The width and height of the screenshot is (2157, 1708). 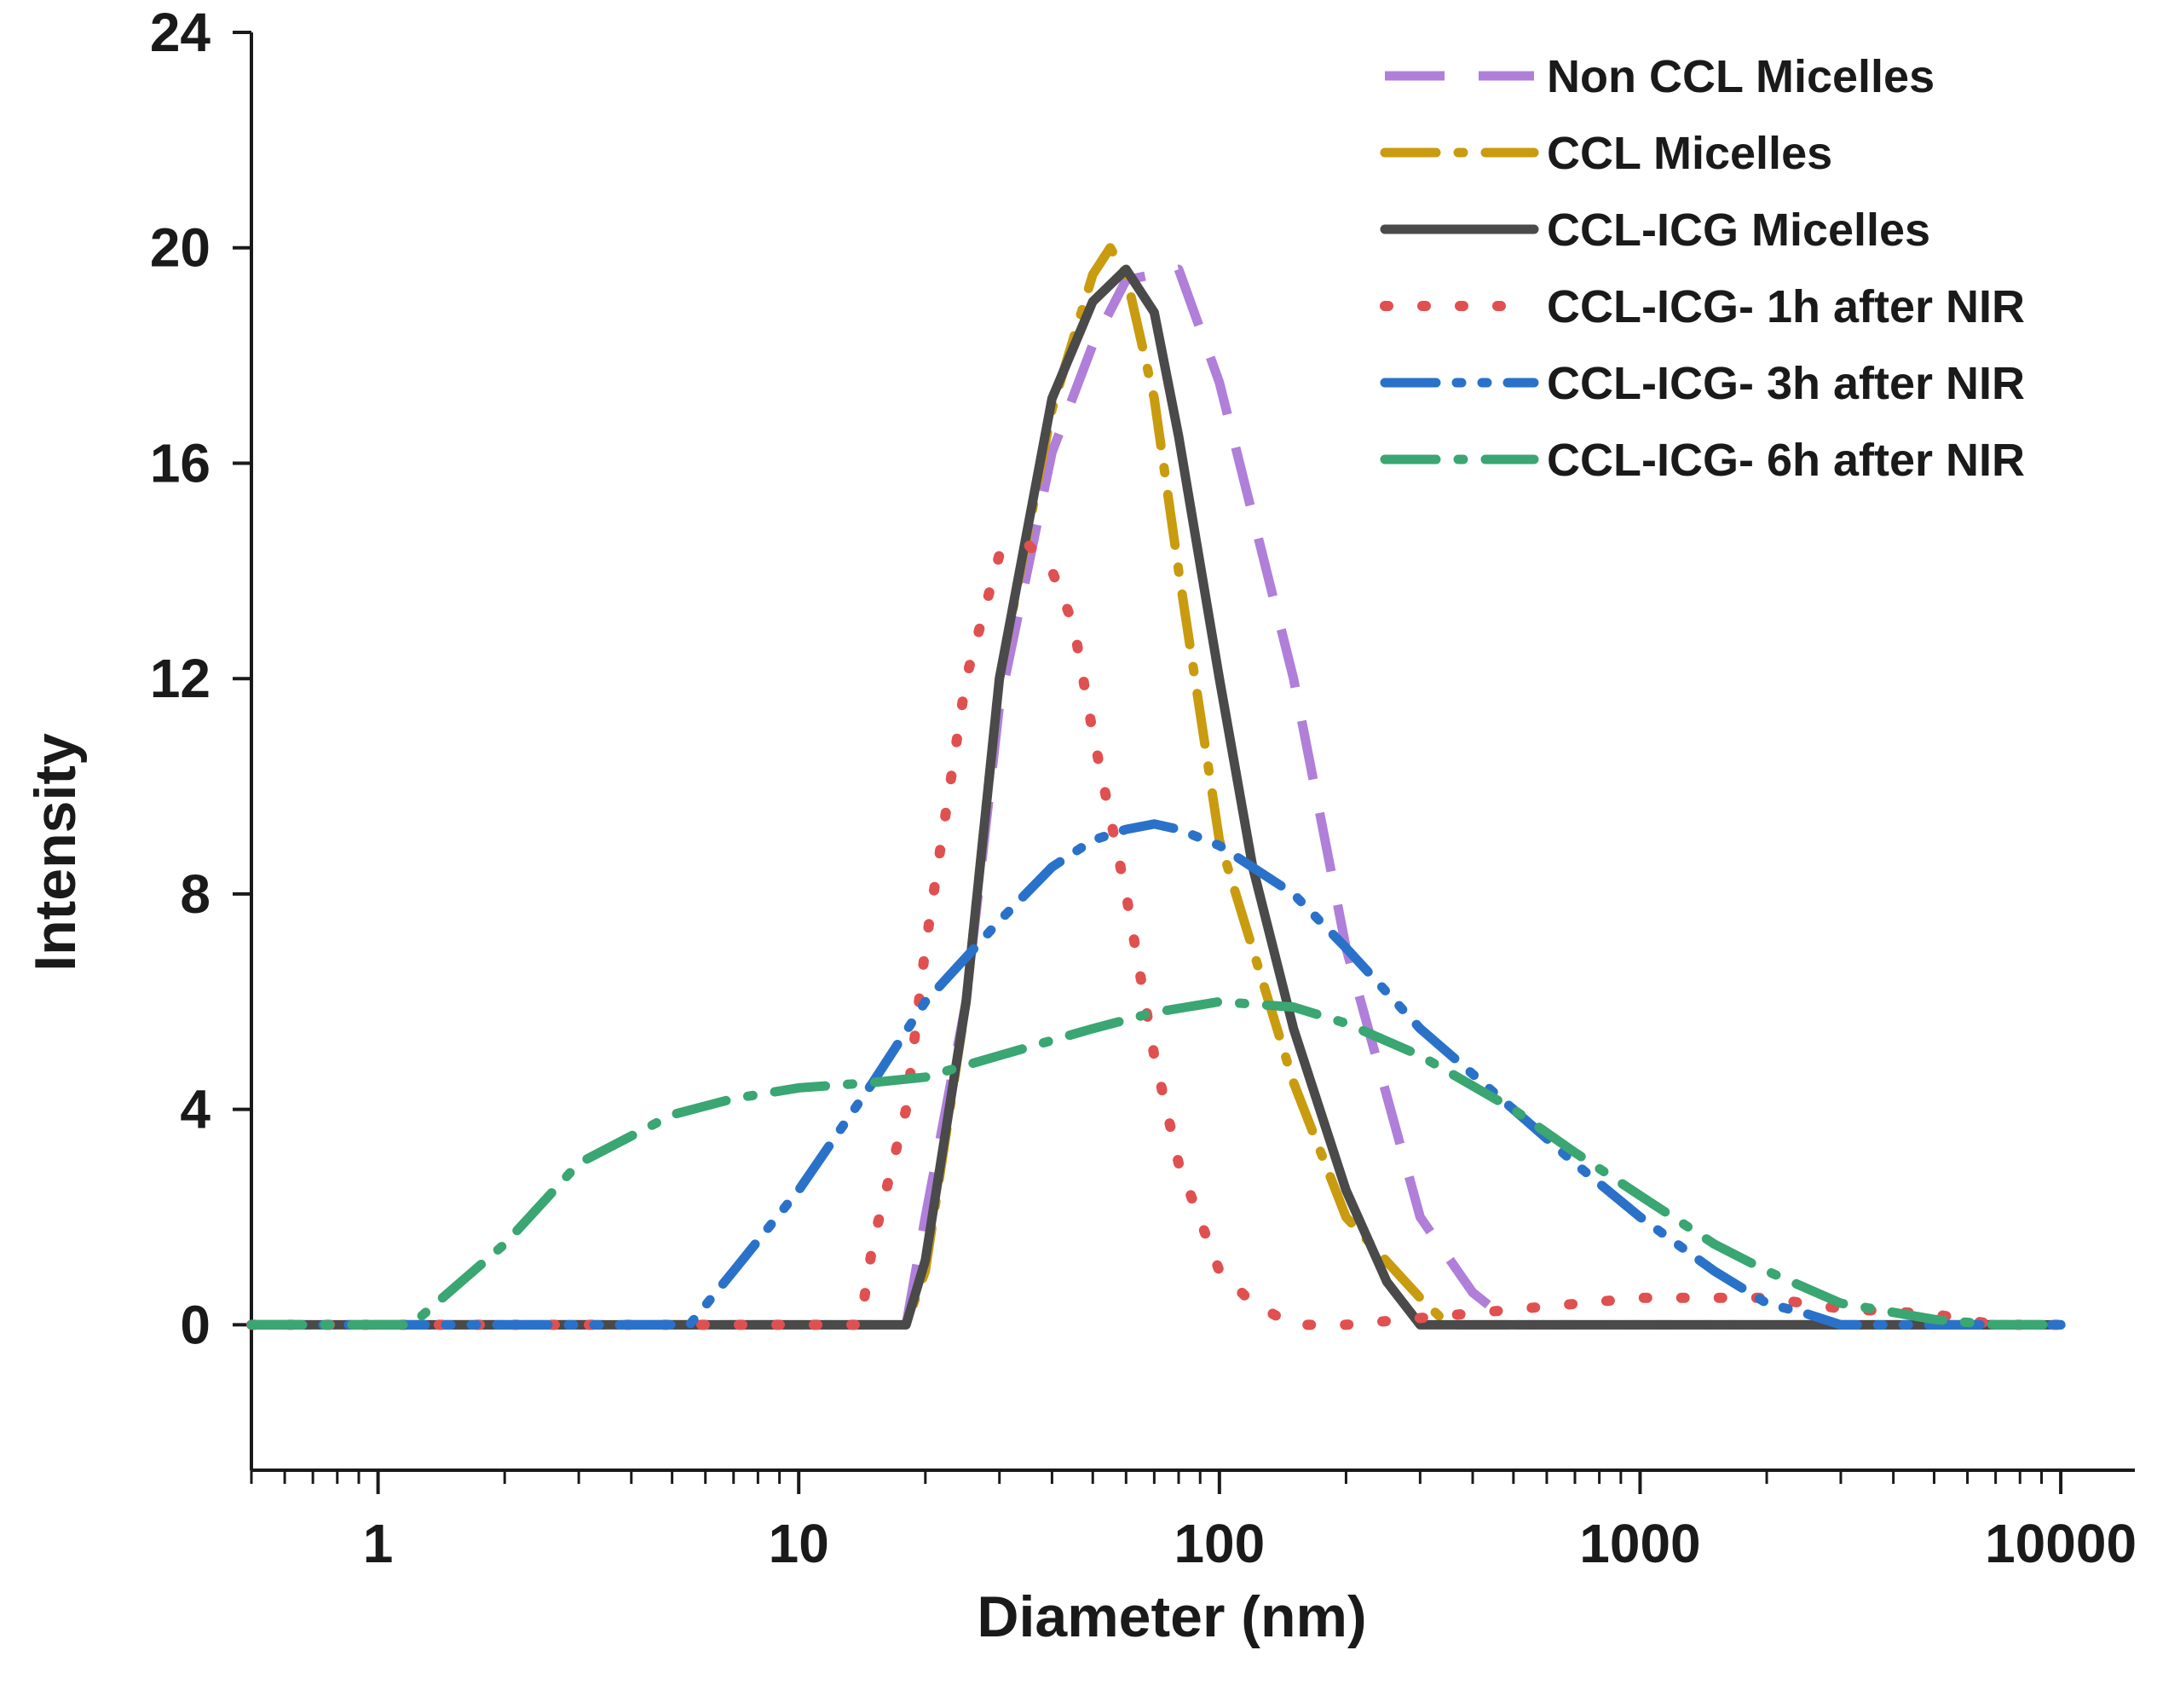 What do you see at coordinates (180, 678) in the screenshot?
I see `y-tick-label: 12` at bounding box center [180, 678].